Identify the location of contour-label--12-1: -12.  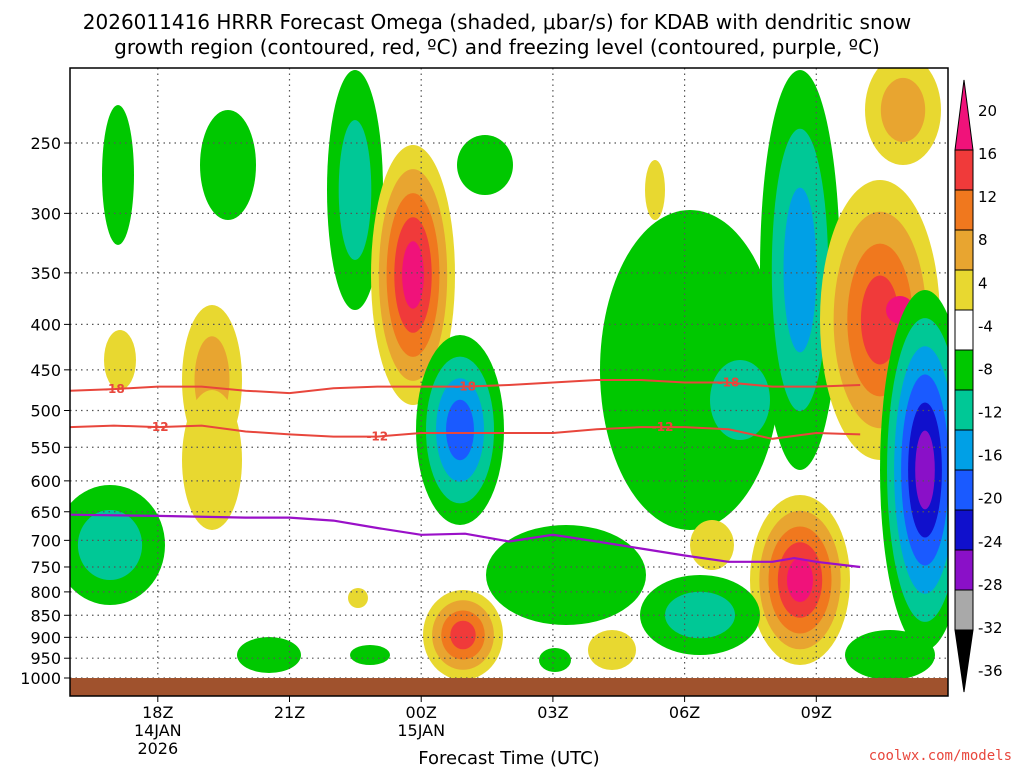
(377, 437).